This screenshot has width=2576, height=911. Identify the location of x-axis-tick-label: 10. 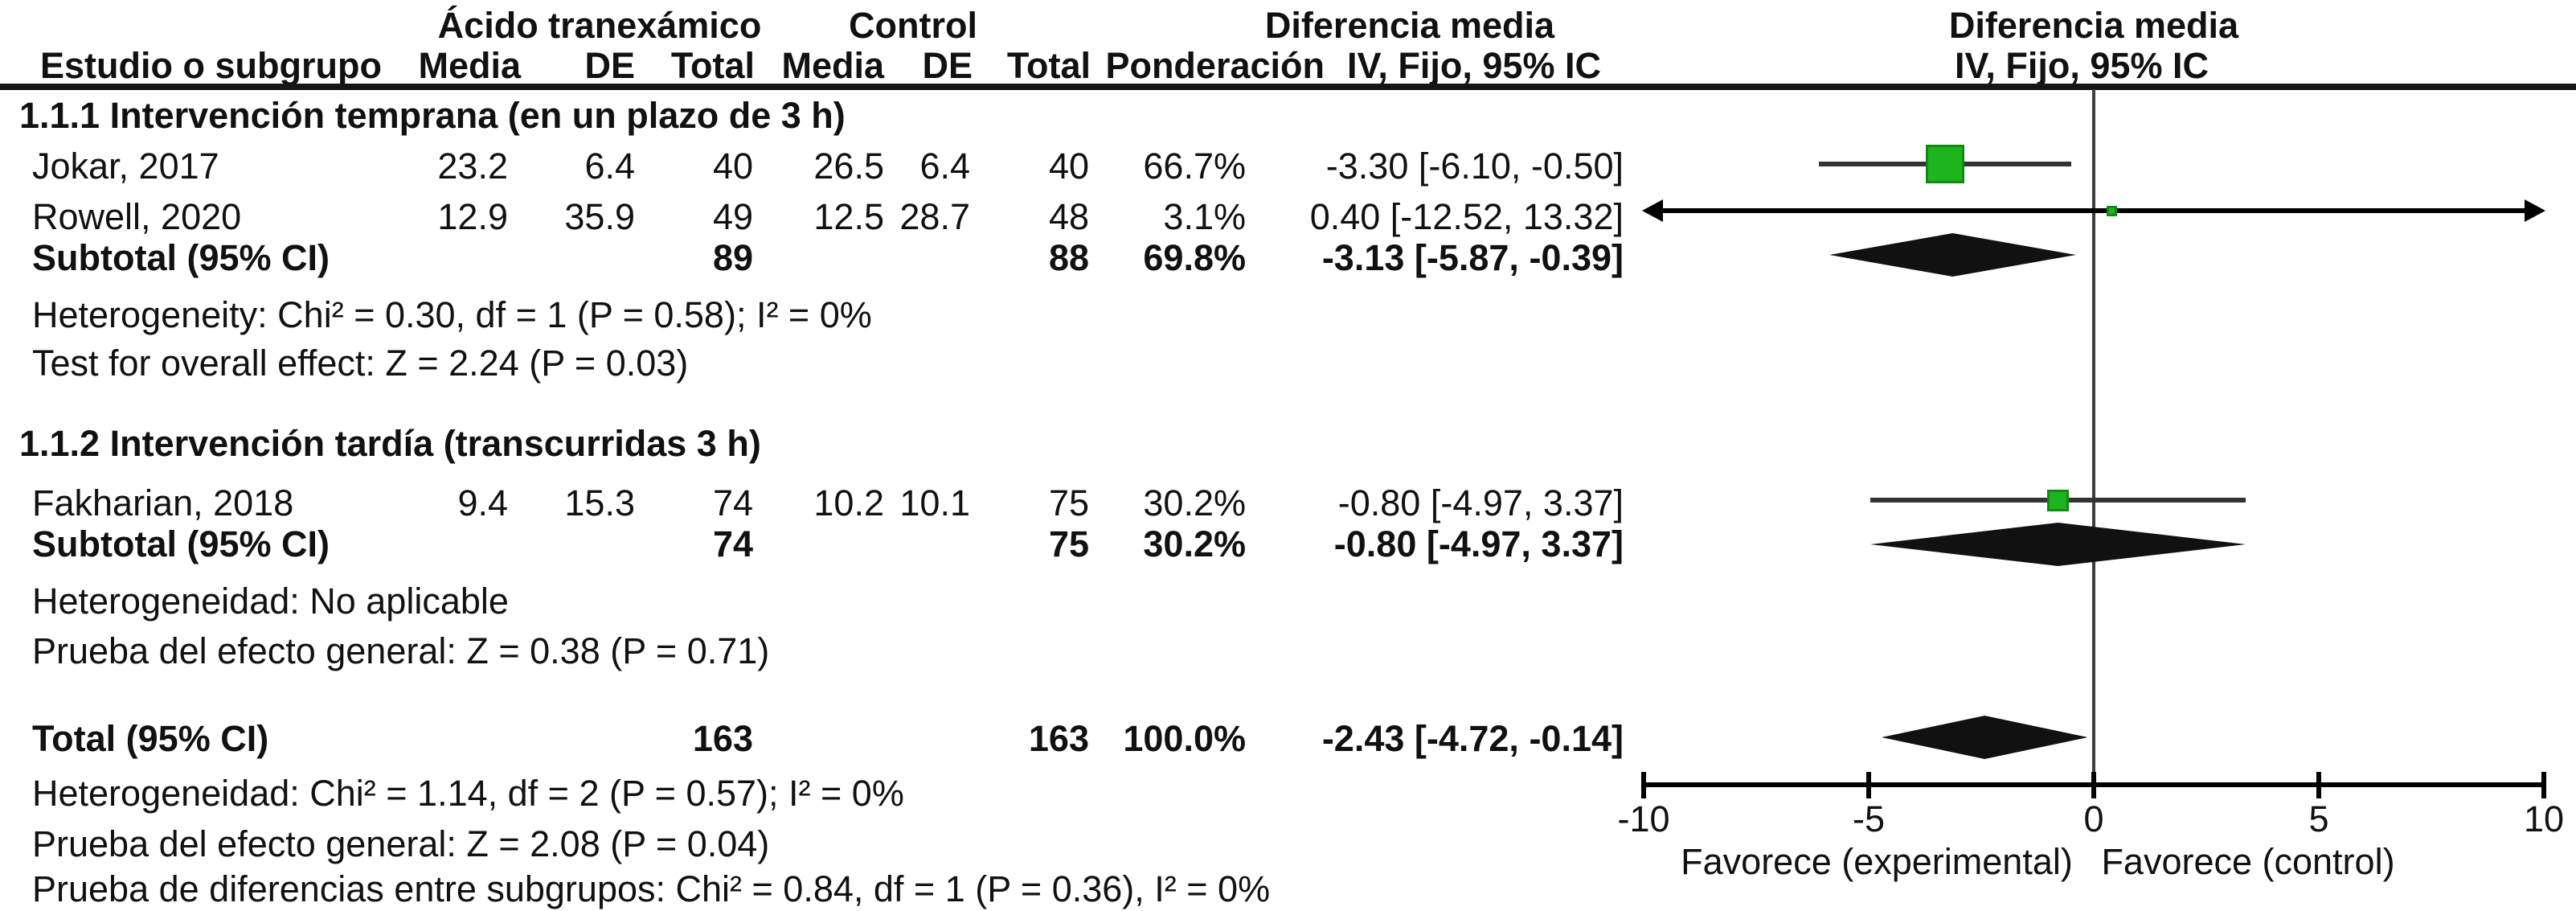
(2544, 818).